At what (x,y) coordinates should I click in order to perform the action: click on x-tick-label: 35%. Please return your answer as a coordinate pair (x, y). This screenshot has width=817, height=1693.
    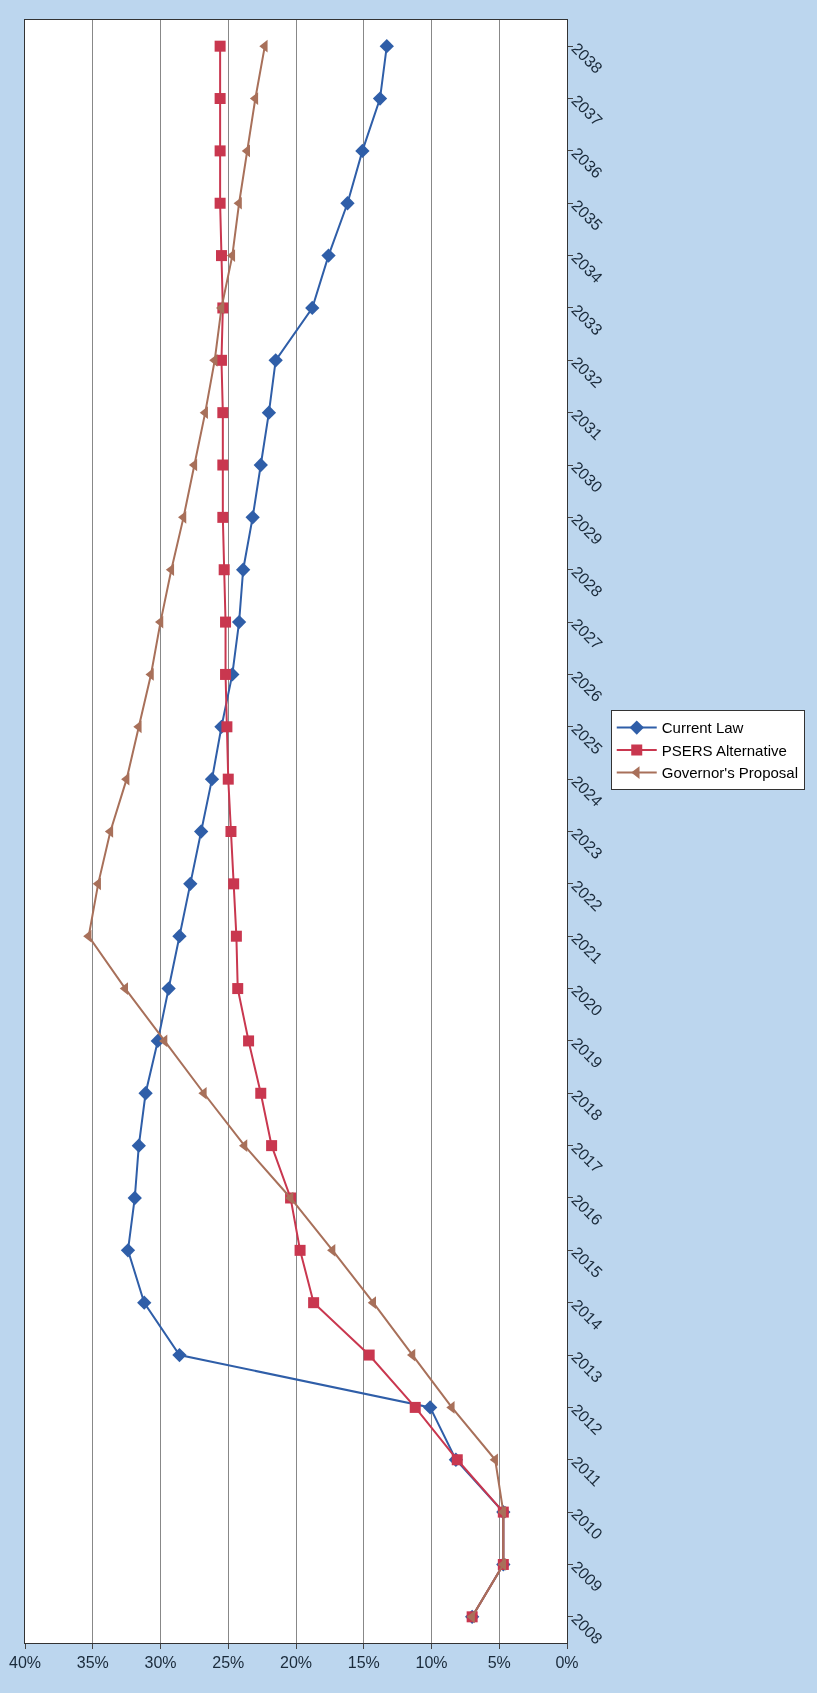
    Looking at the image, I should click on (92, 1663).